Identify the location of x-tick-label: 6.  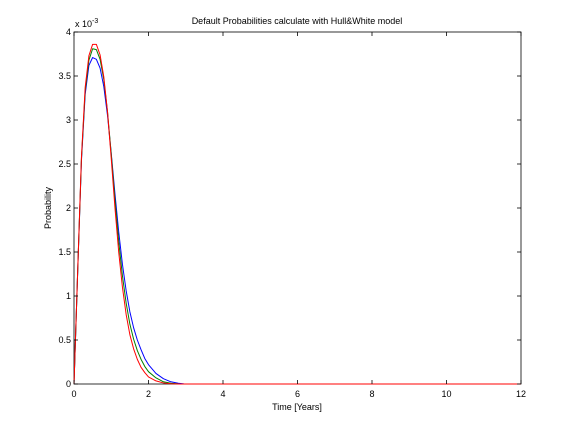
(297, 394).